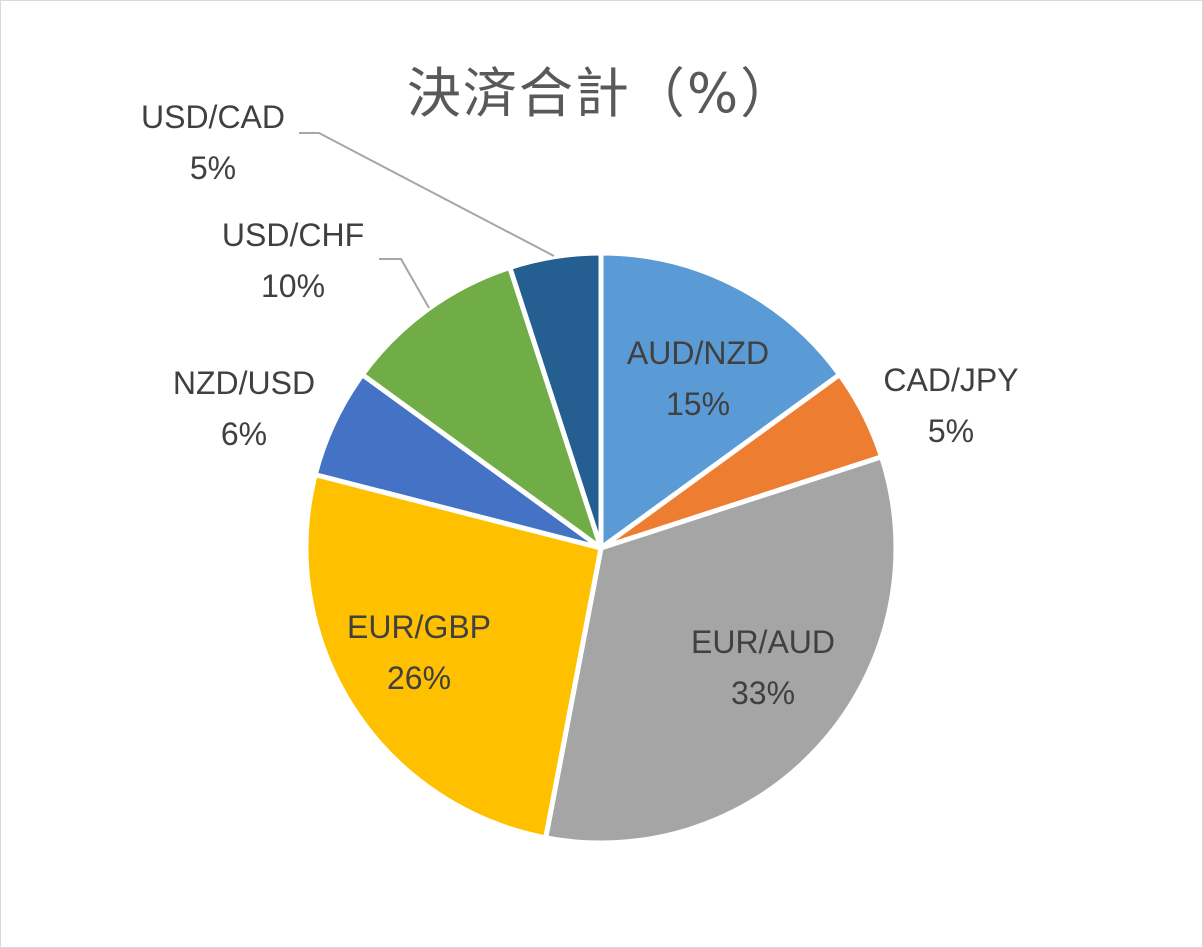  Describe the element at coordinates (951, 431) in the screenshot. I see `slice-value-cad-jpy: 5%` at that location.